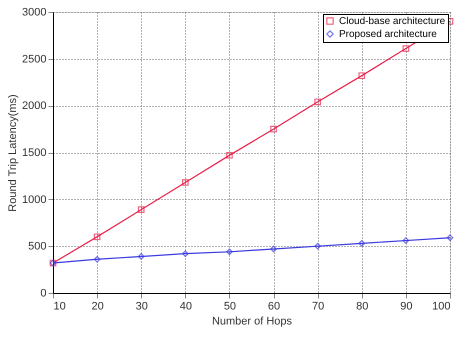 The width and height of the screenshot is (474, 344). What do you see at coordinates (34, 59) in the screenshot?
I see `y-tick-label: 2500` at bounding box center [34, 59].